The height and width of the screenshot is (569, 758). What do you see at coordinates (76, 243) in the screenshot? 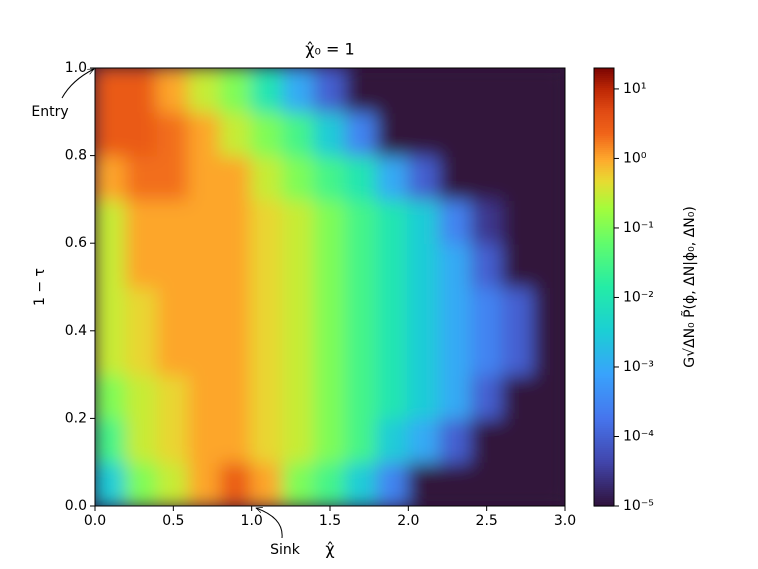
I see `y-tick-label: 0.6` at bounding box center [76, 243].